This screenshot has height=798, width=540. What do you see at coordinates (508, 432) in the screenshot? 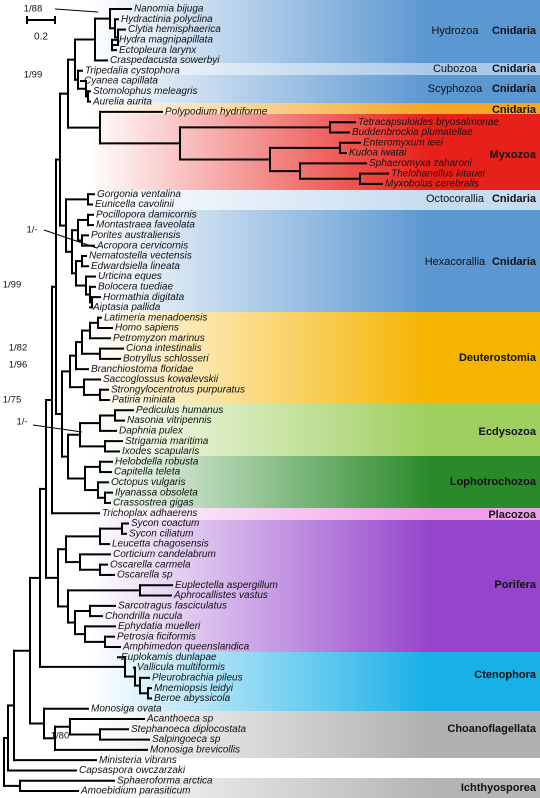
I see `clade-label: Ecdysozoa` at bounding box center [508, 432].